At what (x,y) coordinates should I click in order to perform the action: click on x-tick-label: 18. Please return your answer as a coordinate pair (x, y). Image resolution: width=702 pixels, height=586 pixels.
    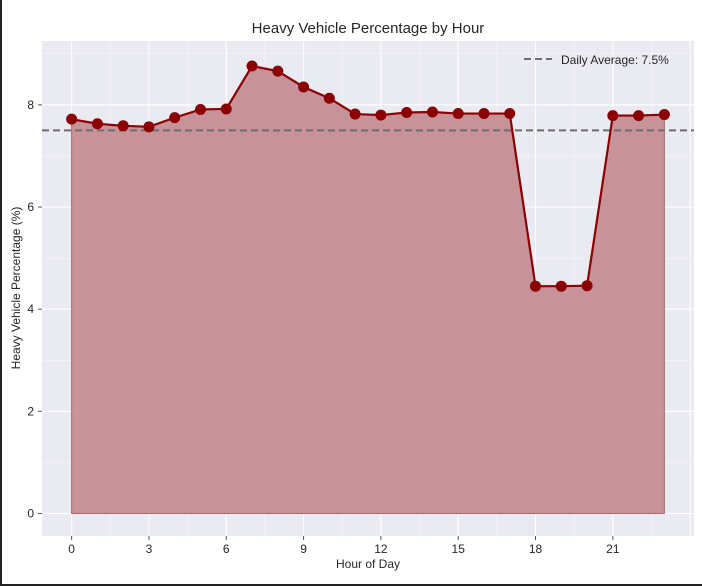
    Looking at the image, I should click on (536, 549).